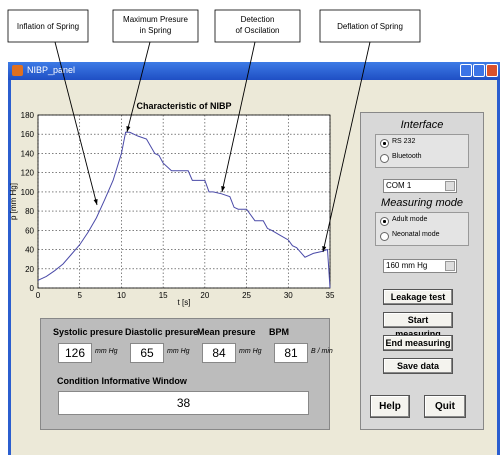  I want to click on callout-text: Inflation of Spring, so click(48, 26).